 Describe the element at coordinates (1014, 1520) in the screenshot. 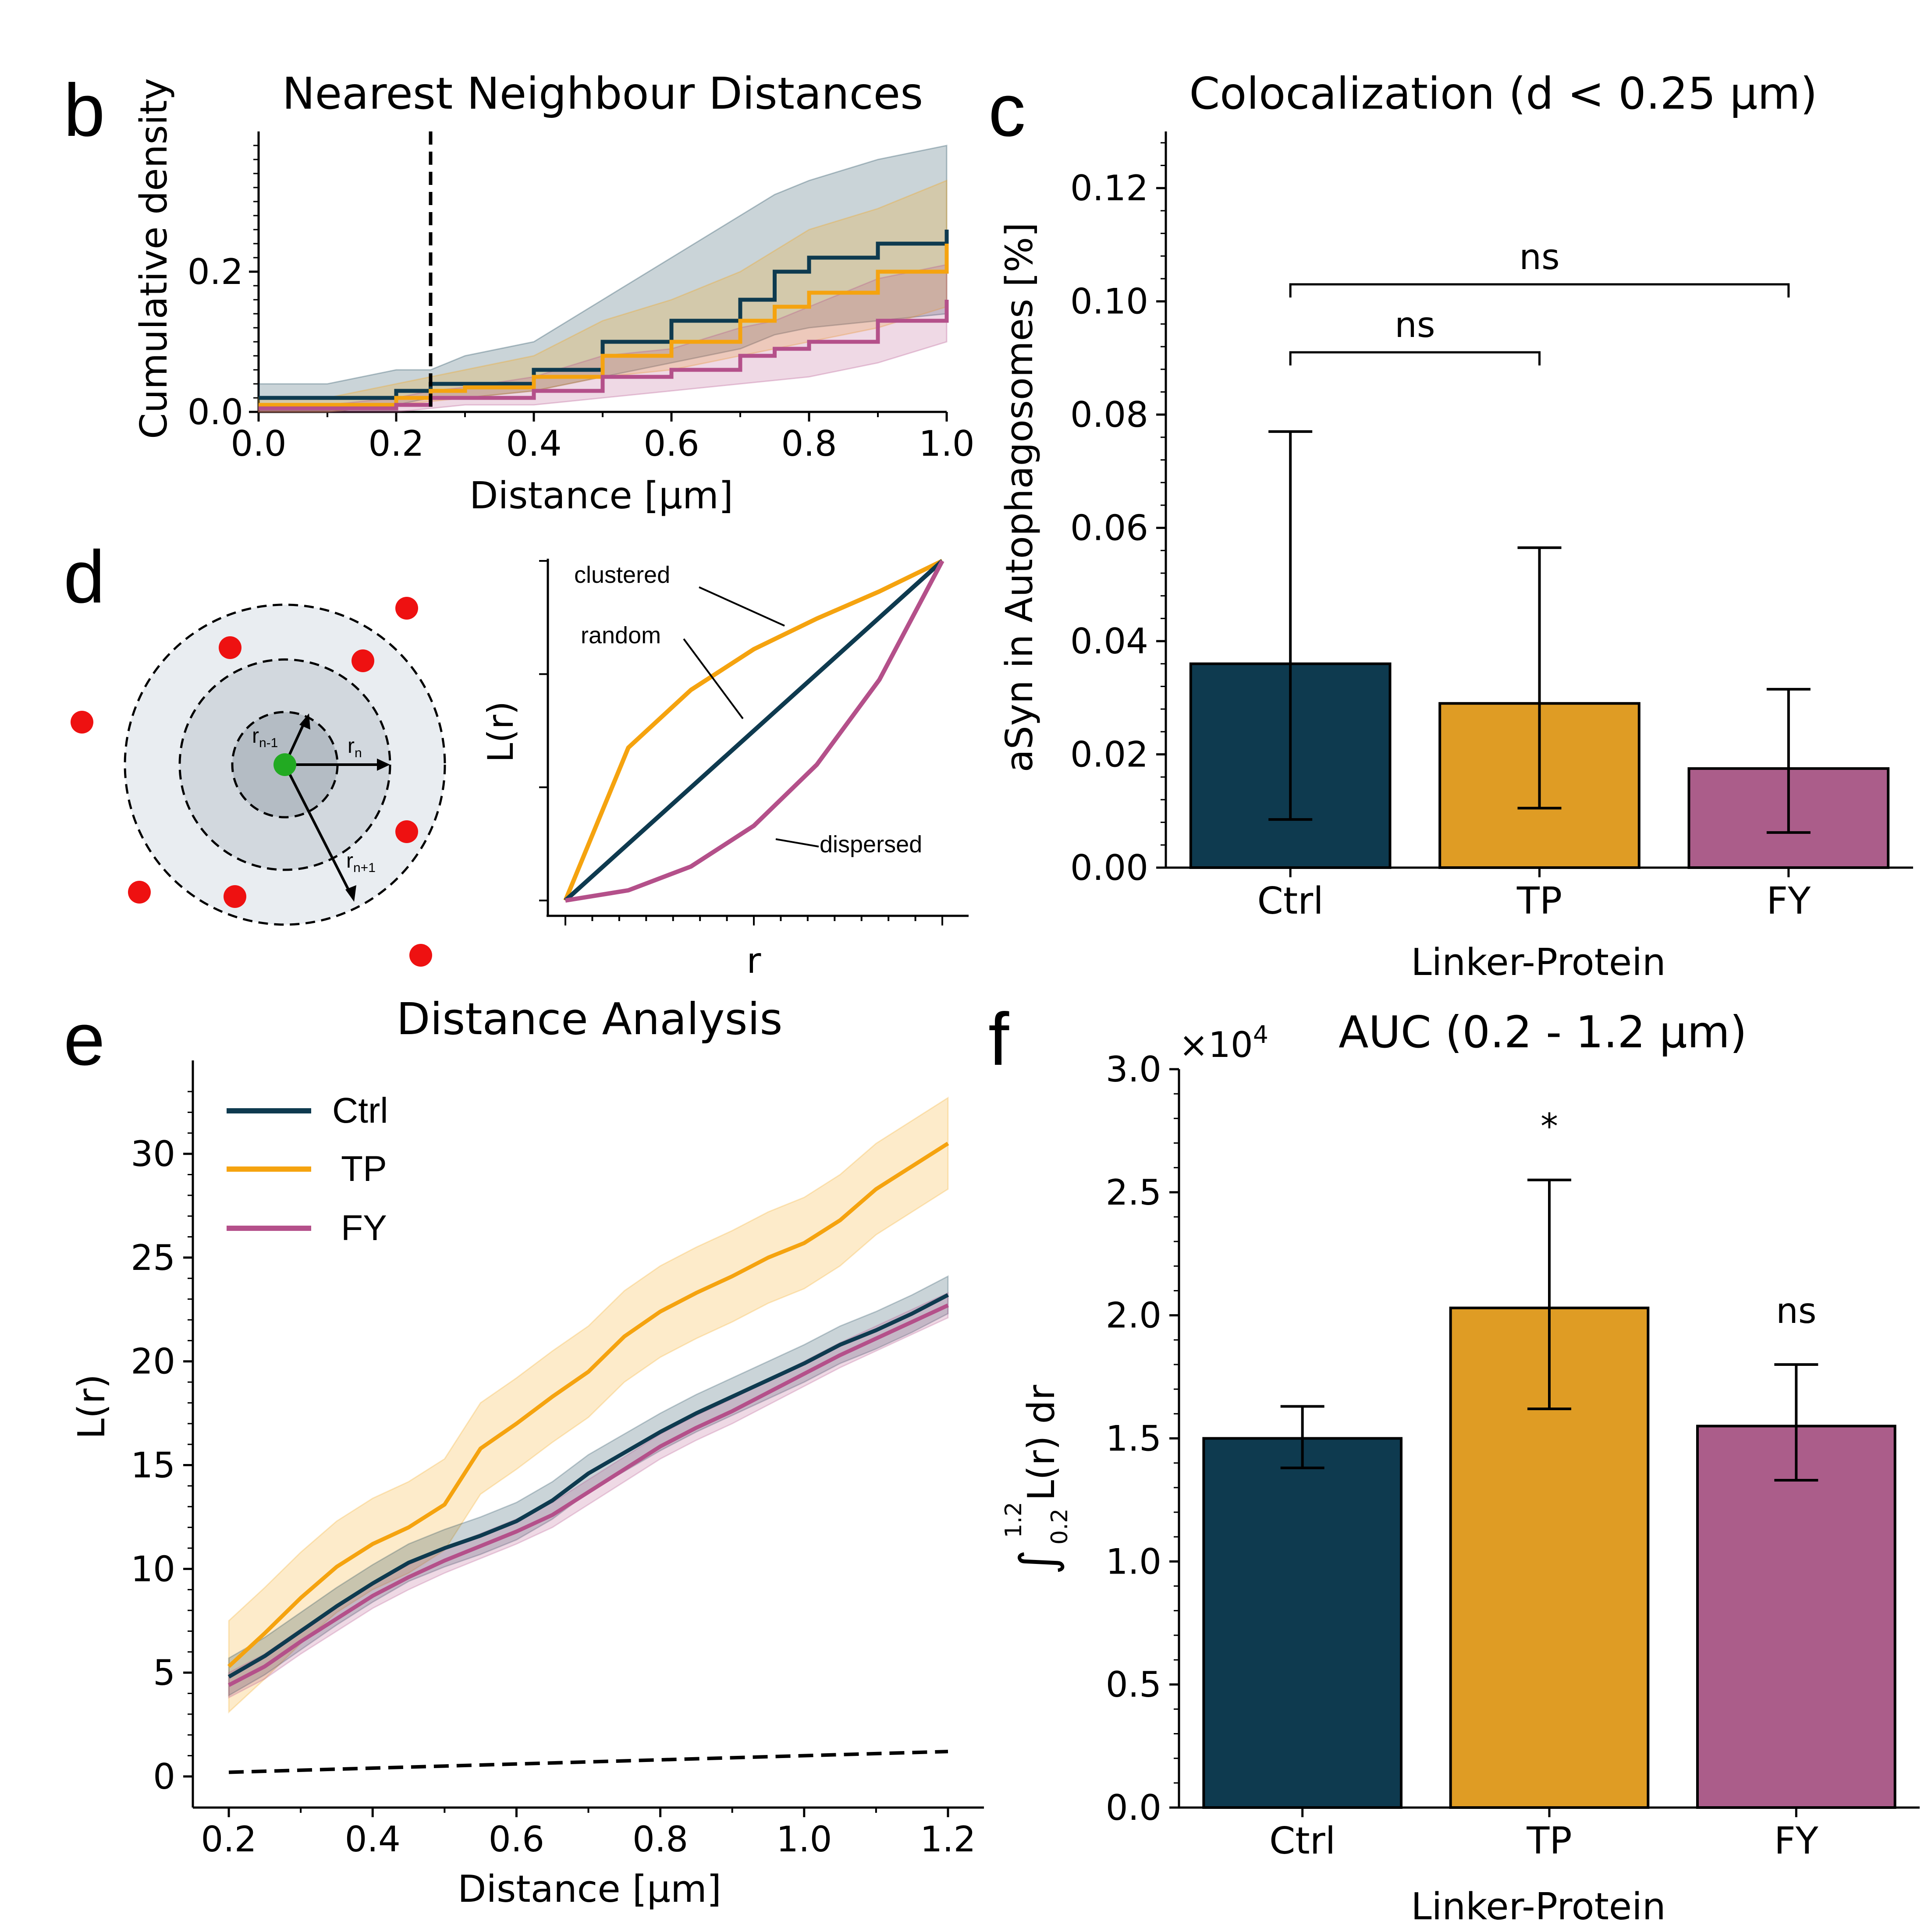

I see `integral-upper-limit: 1.2` at that location.